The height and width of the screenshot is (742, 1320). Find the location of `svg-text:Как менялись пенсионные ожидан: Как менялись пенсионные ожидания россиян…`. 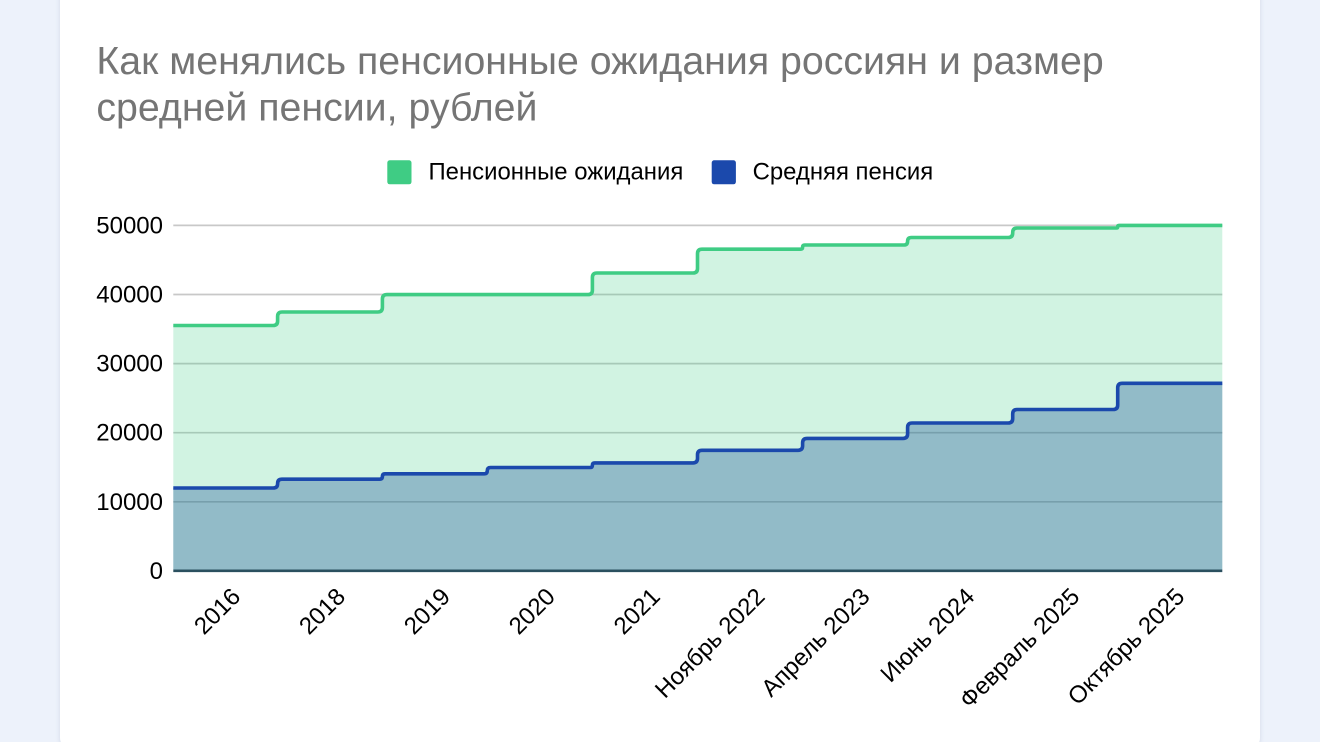

svg-text:Как менялись пенсионные ожидан: Как менялись пенсионные ожидания россиян… is located at coordinates (599, 61).